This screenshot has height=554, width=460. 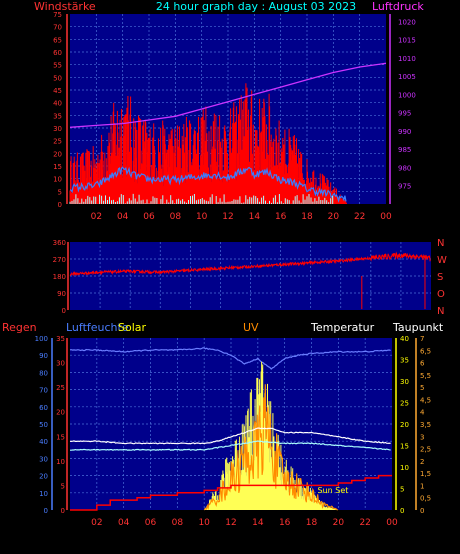 I want to click on temperature-tick-label: 35, so click(x=404, y=361).